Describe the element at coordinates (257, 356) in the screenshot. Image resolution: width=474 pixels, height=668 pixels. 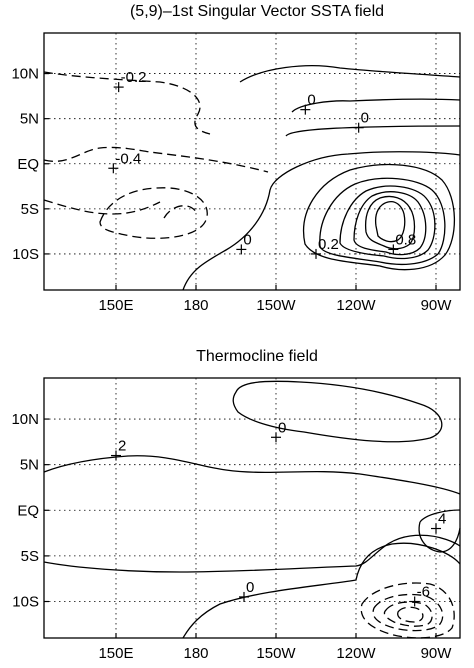
I see `panel-title: Thermocline field` at that location.